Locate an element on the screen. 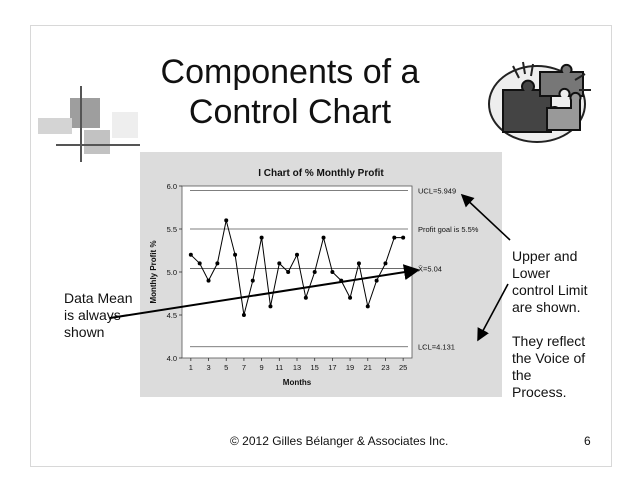  reference-label-3: LCL=4.131 is located at coordinates (436, 347).